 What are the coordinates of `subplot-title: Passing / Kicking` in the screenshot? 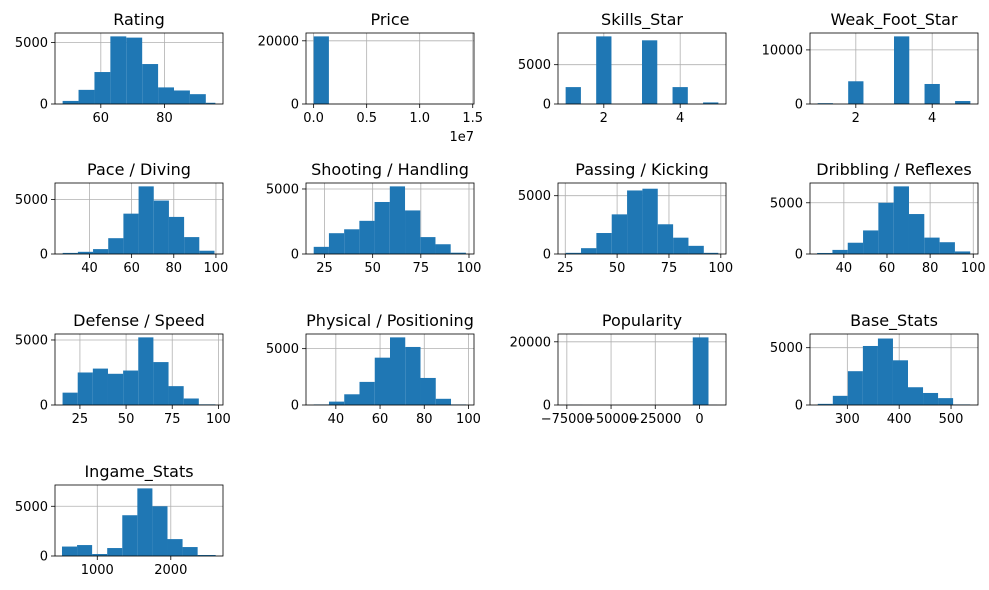 It's located at (641, 169).